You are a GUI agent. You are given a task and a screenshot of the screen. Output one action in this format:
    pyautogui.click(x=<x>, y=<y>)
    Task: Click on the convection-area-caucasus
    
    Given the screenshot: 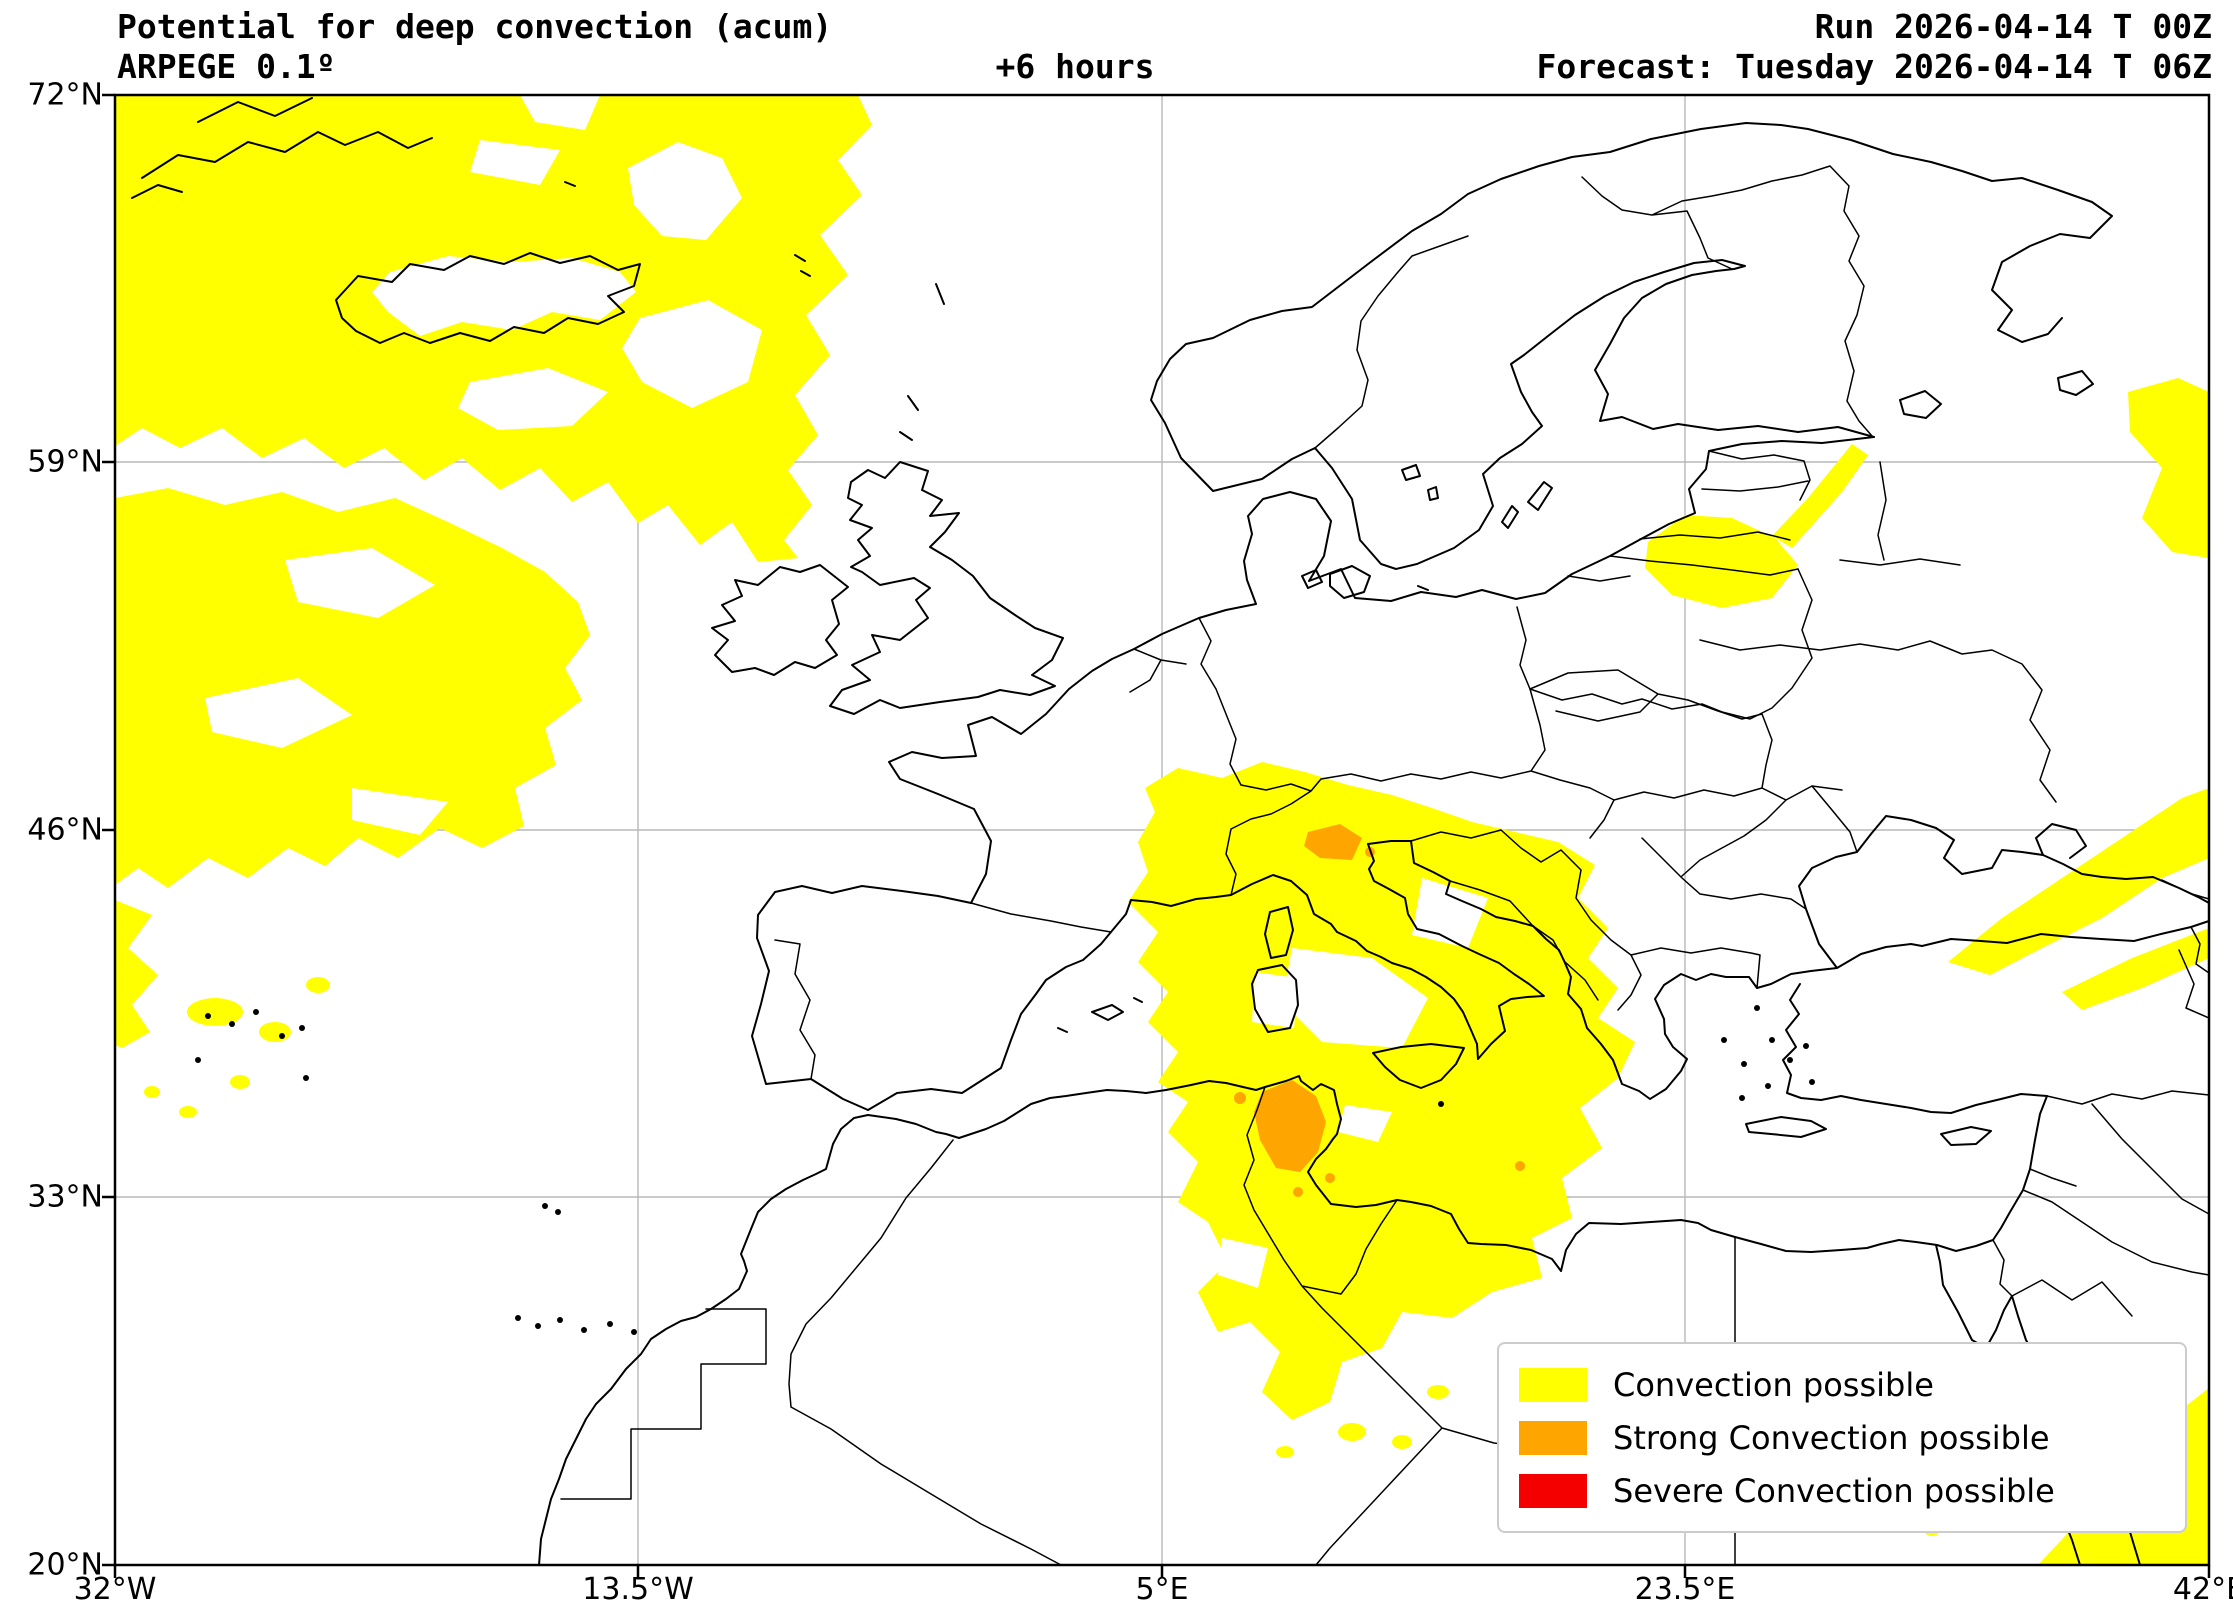 What is the action you would take?
    pyautogui.click(x=2078, y=881)
    